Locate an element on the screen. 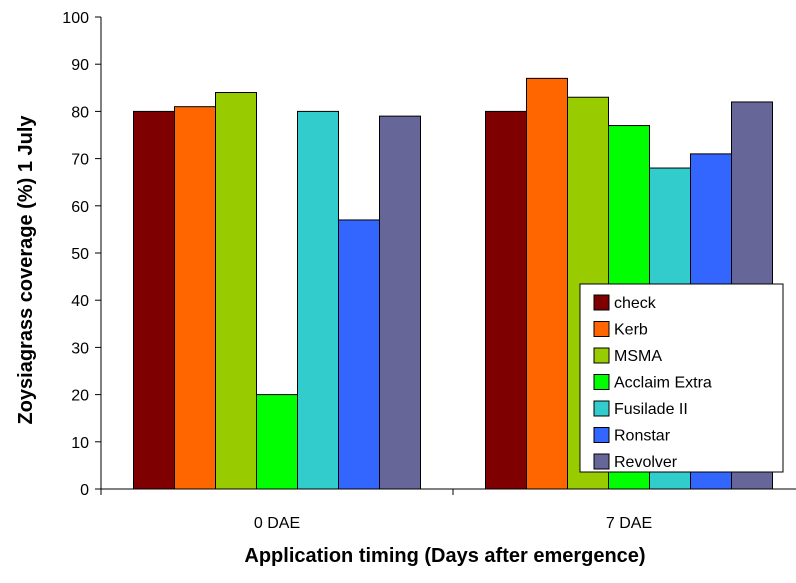 The height and width of the screenshot is (583, 796). y-tick-label: 0 is located at coordinates (84, 490).